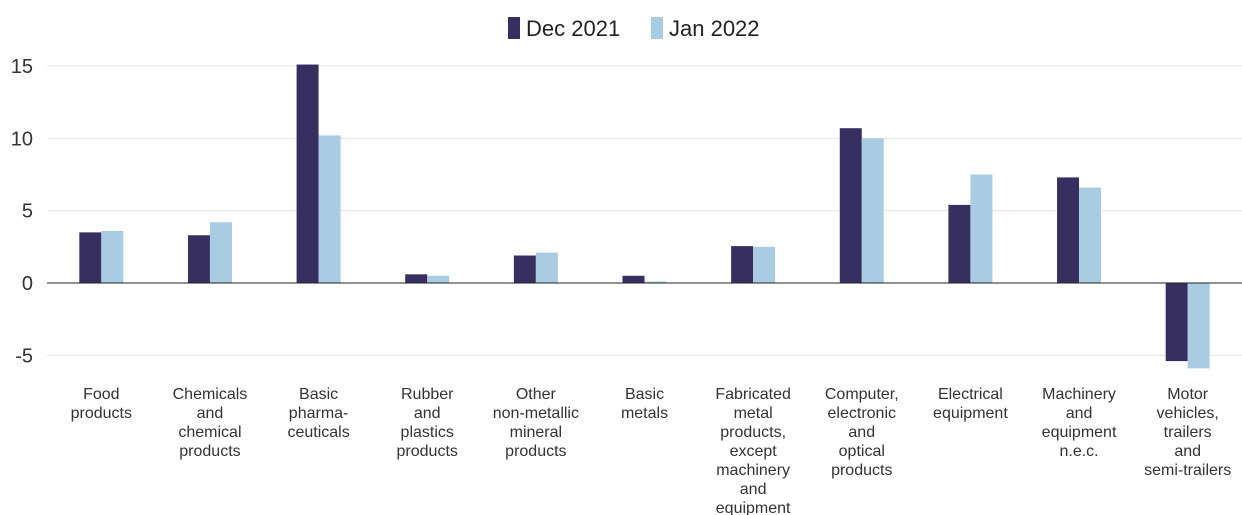 The height and width of the screenshot is (515, 1242). What do you see at coordinates (573, 28) in the screenshot?
I see `legend-label-dec-2021: Dec 2021` at bounding box center [573, 28].